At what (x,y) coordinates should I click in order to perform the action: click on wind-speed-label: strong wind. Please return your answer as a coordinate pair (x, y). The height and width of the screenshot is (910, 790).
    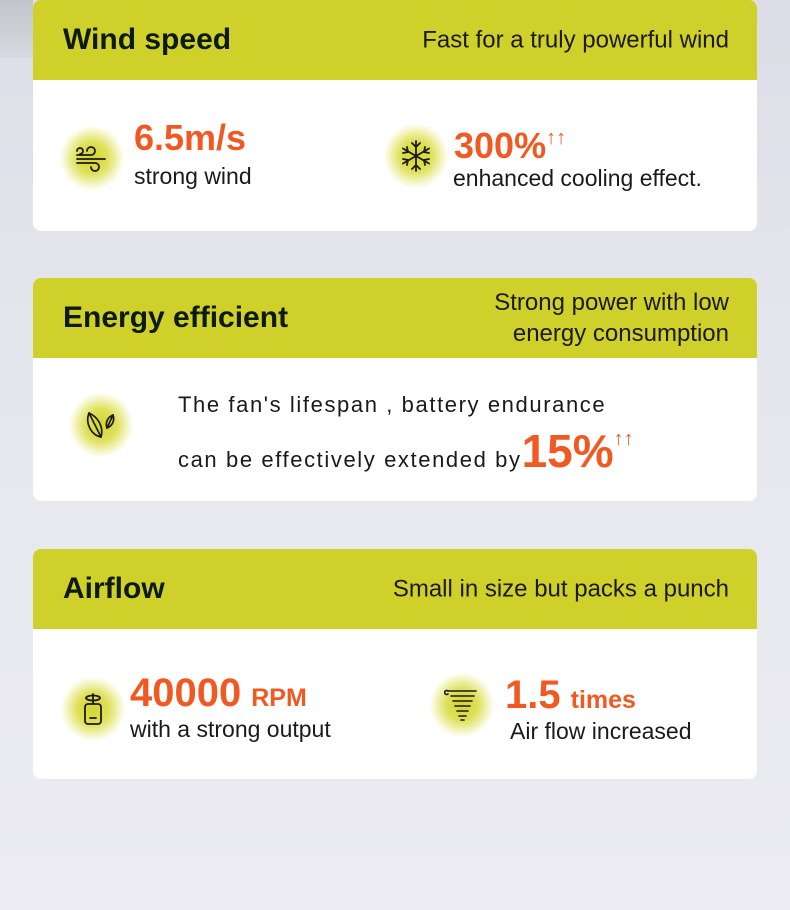
    Looking at the image, I should click on (193, 176).